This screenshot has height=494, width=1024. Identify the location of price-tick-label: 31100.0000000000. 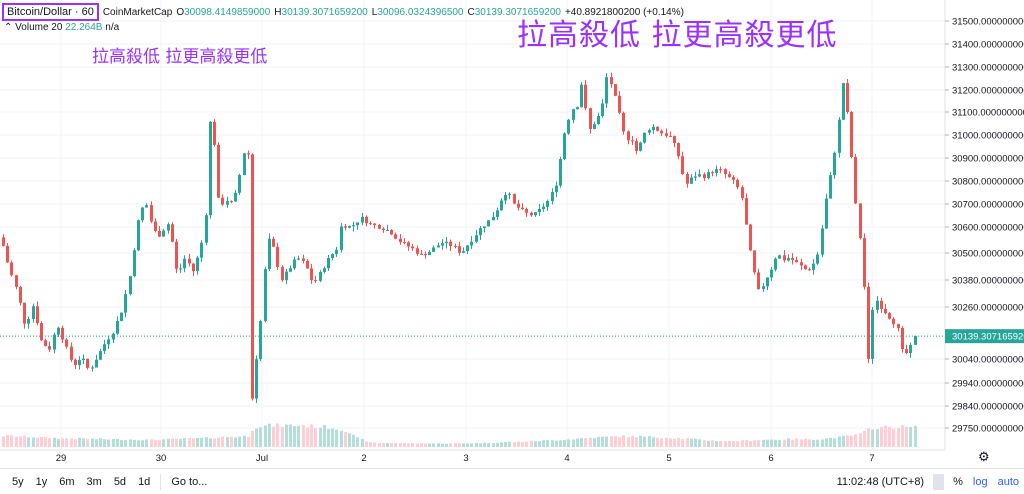
(988, 113).